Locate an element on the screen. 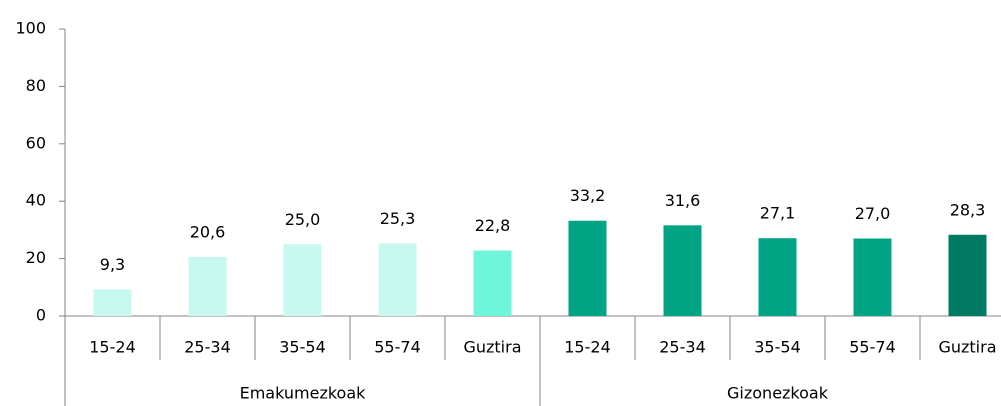 This screenshot has width=1001, height=406. group-label: Emakumezkoak is located at coordinates (303, 393).